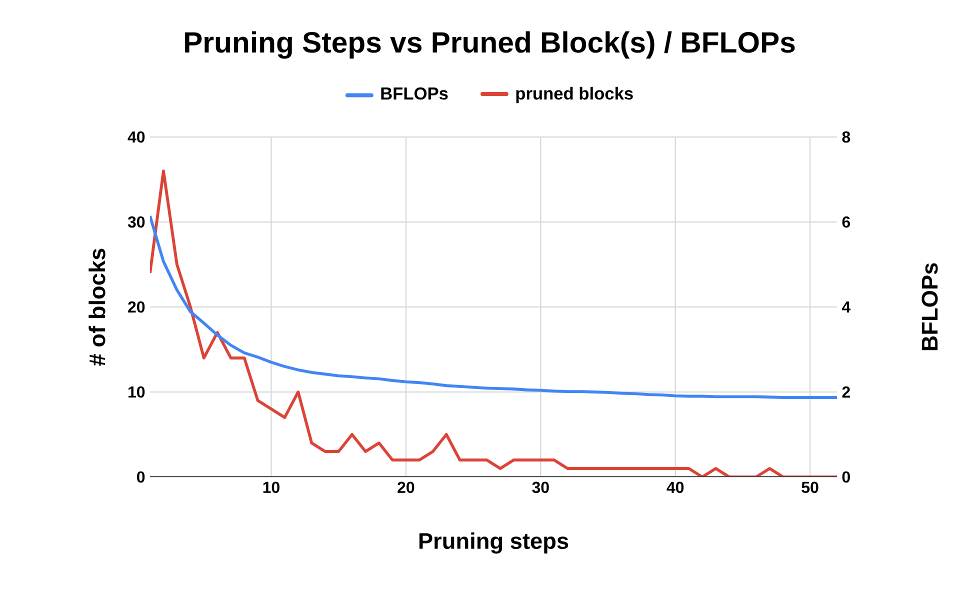 The width and height of the screenshot is (979, 609). I want to click on y2-axis-title: BFLOPs, so click(930, 306).